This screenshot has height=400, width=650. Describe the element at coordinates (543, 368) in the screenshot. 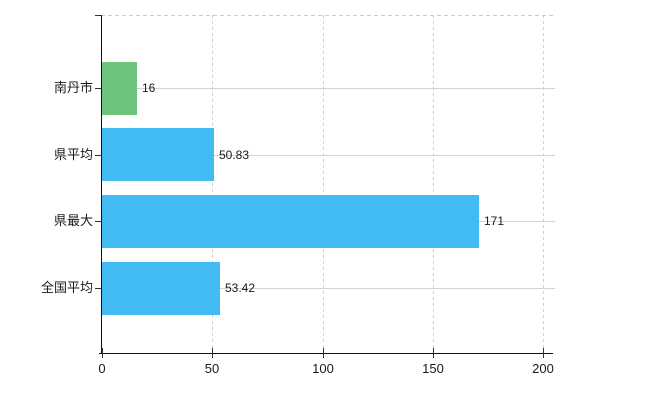

I see `x-tick-label: 200` at that location.